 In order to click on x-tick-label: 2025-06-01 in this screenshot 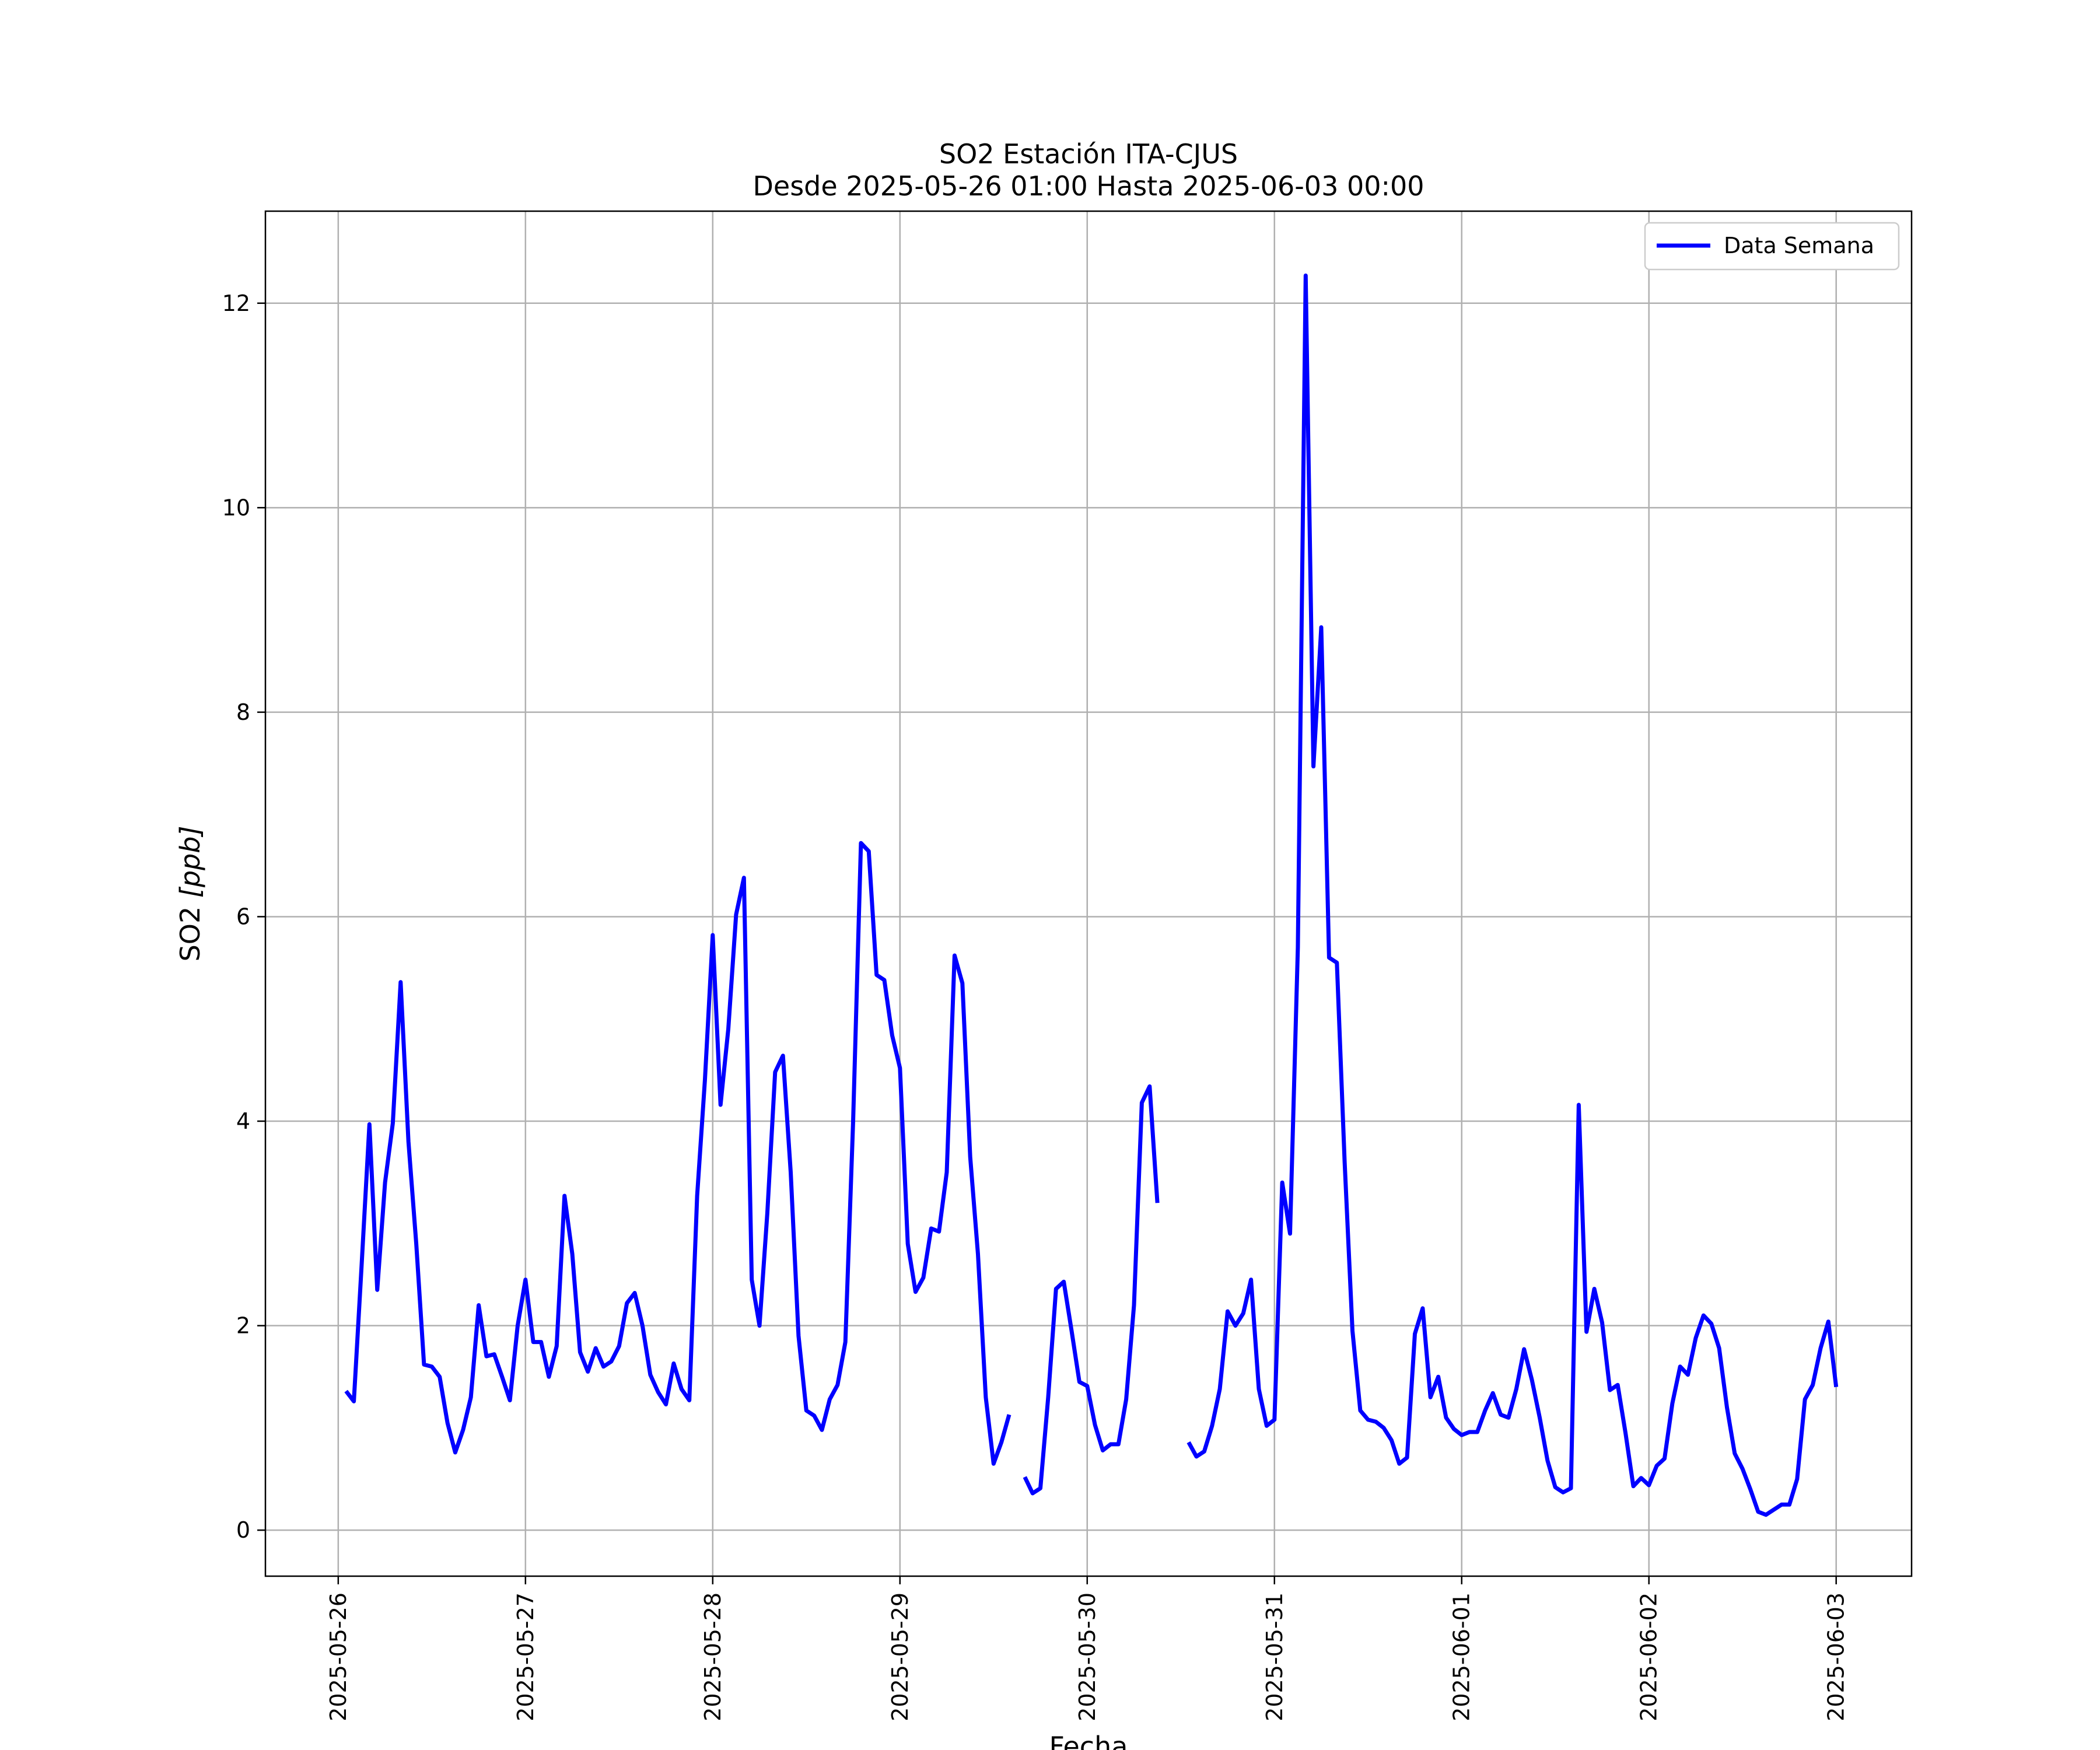, I will do `click(1462, 1657)`.